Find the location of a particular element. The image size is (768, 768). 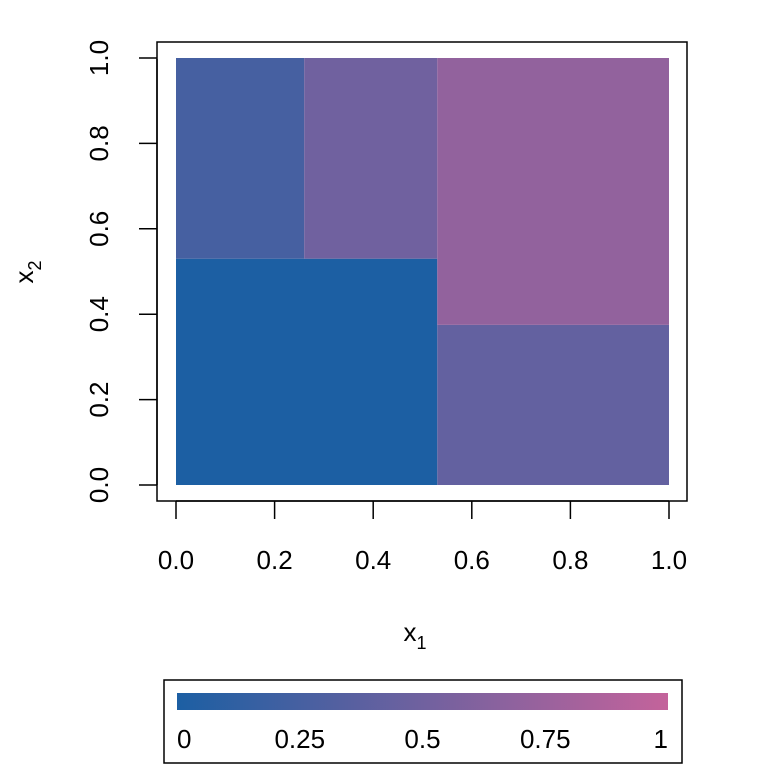

y-tick-label: 0.2 is located at coordinates (99, 400).